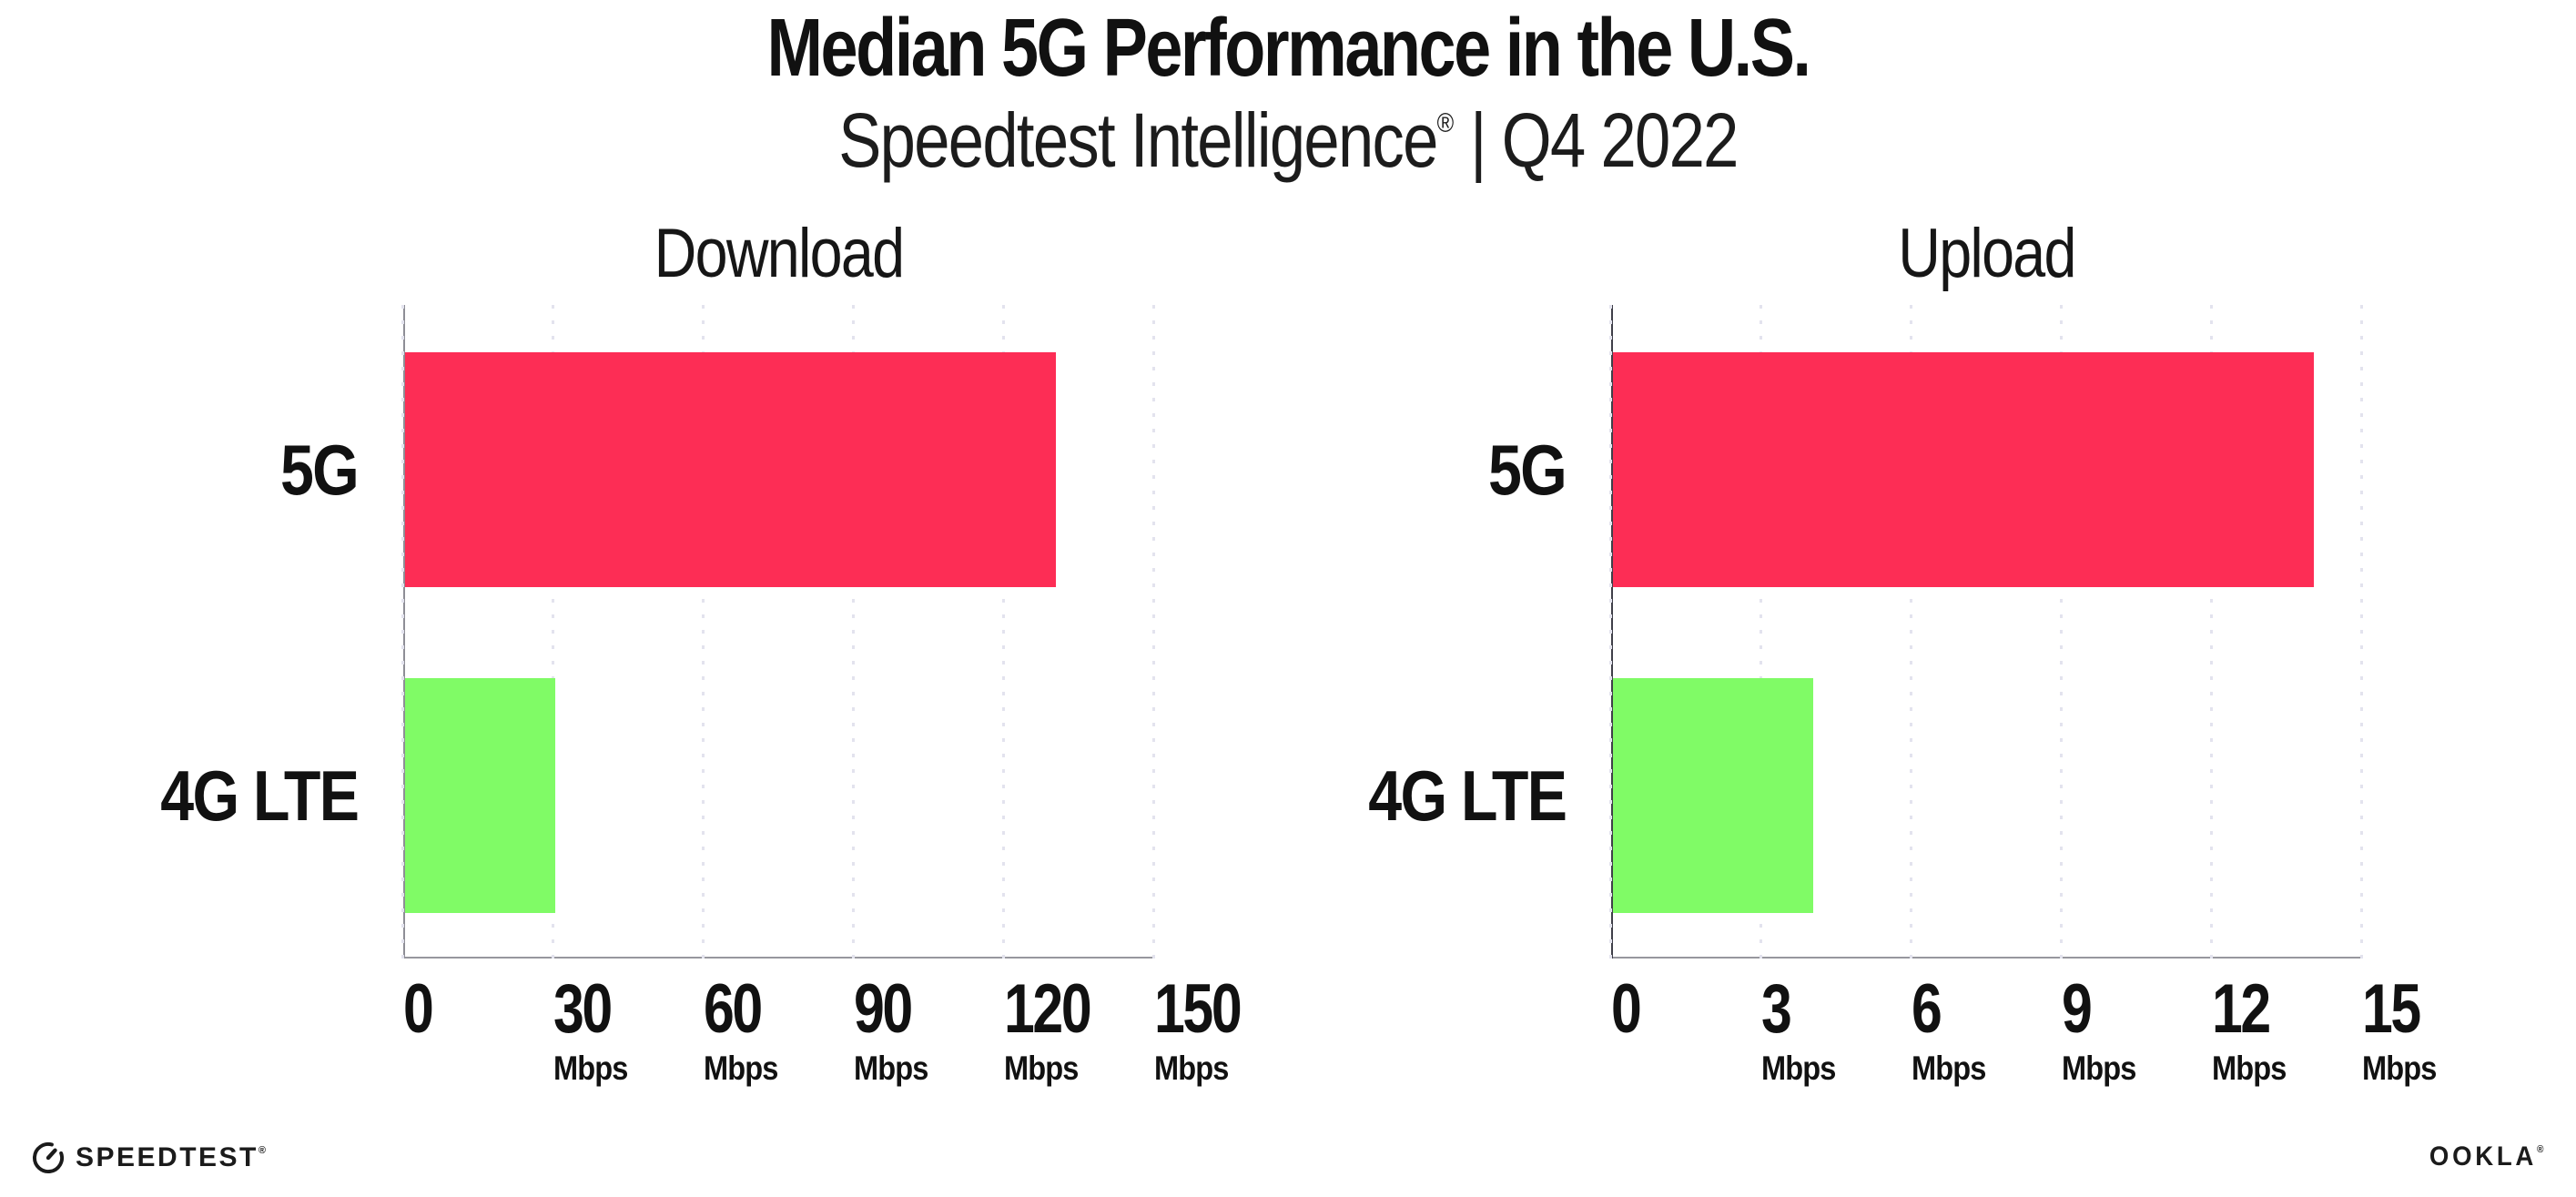 The height and width of the screenshot is (1197, 2576). What do you see at coordinates (1987, 254) in the screenshot?
I see `upload-chart-title: Upload` at bounding box center [1987, 254].